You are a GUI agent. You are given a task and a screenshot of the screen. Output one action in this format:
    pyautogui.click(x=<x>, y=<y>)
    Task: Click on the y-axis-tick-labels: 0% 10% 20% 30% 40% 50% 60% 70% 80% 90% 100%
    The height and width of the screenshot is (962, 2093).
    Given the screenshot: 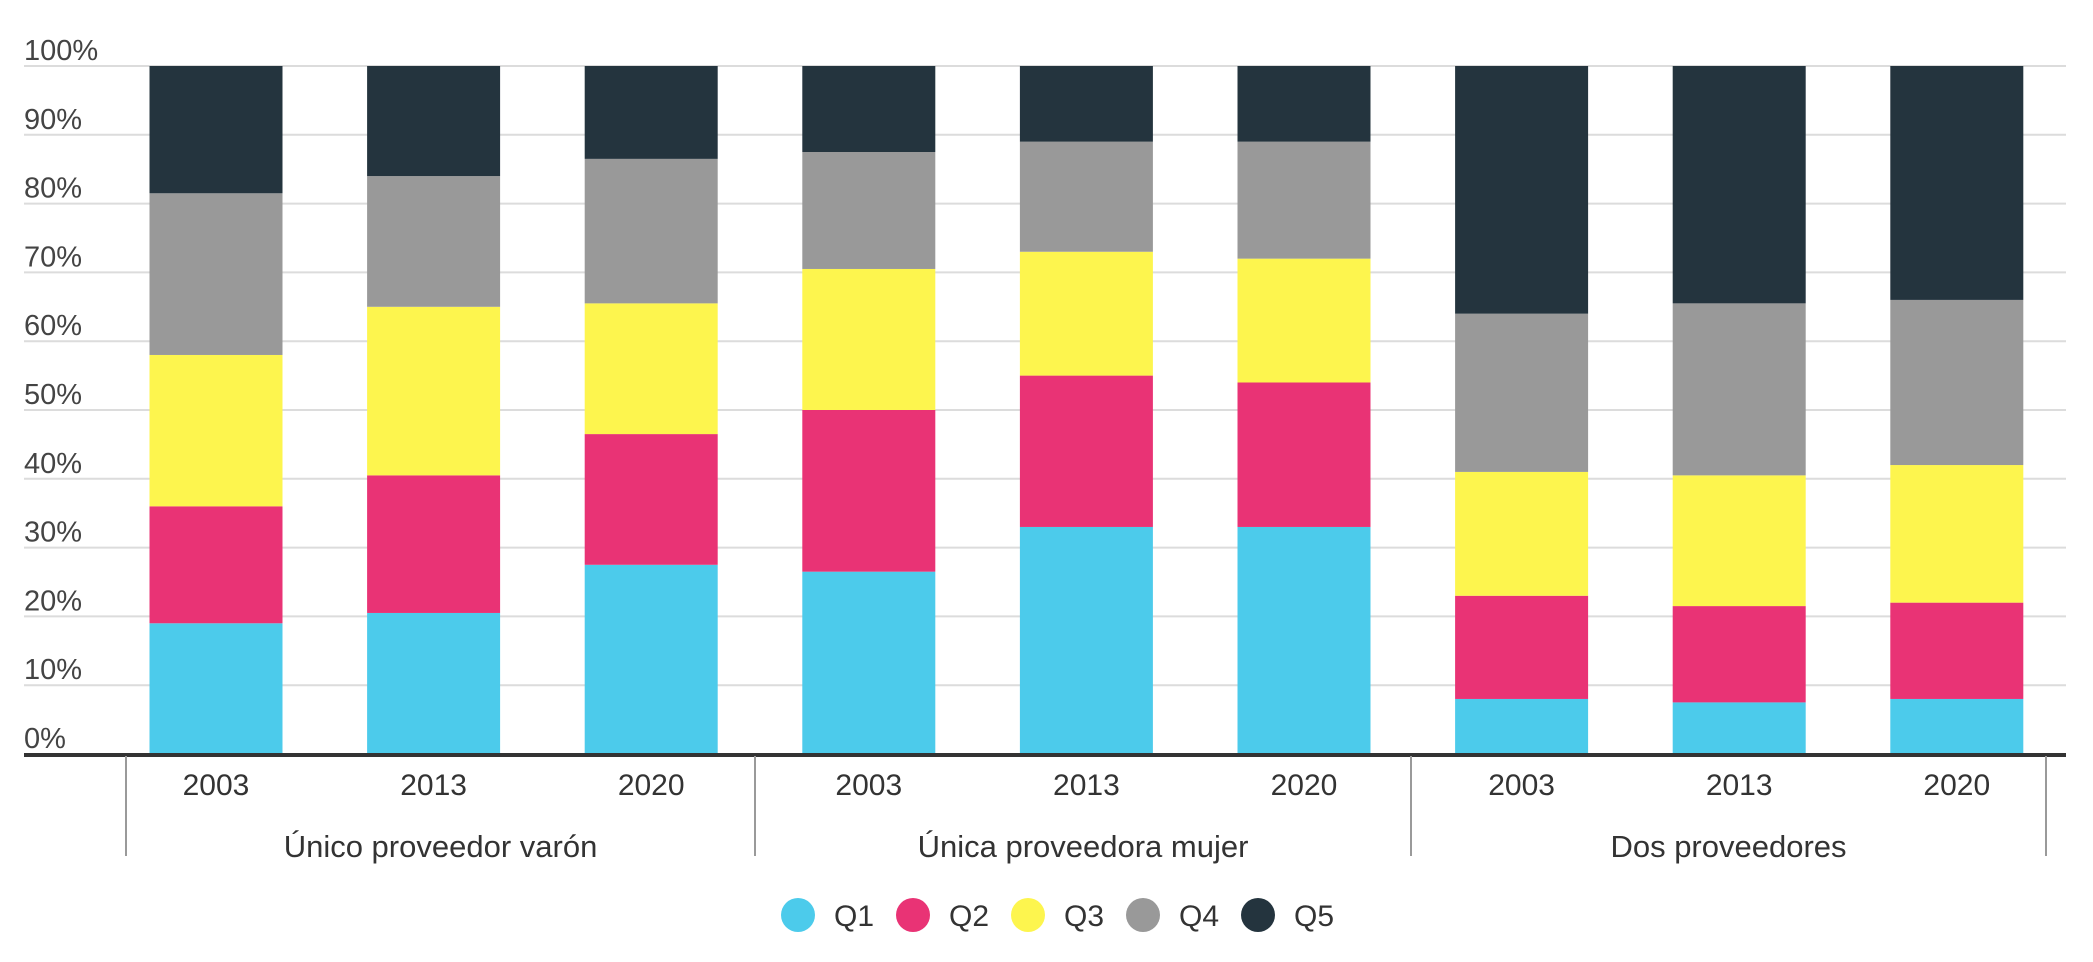 What is the action you would take?
    pyautogui.click(x=61, y=395)
    